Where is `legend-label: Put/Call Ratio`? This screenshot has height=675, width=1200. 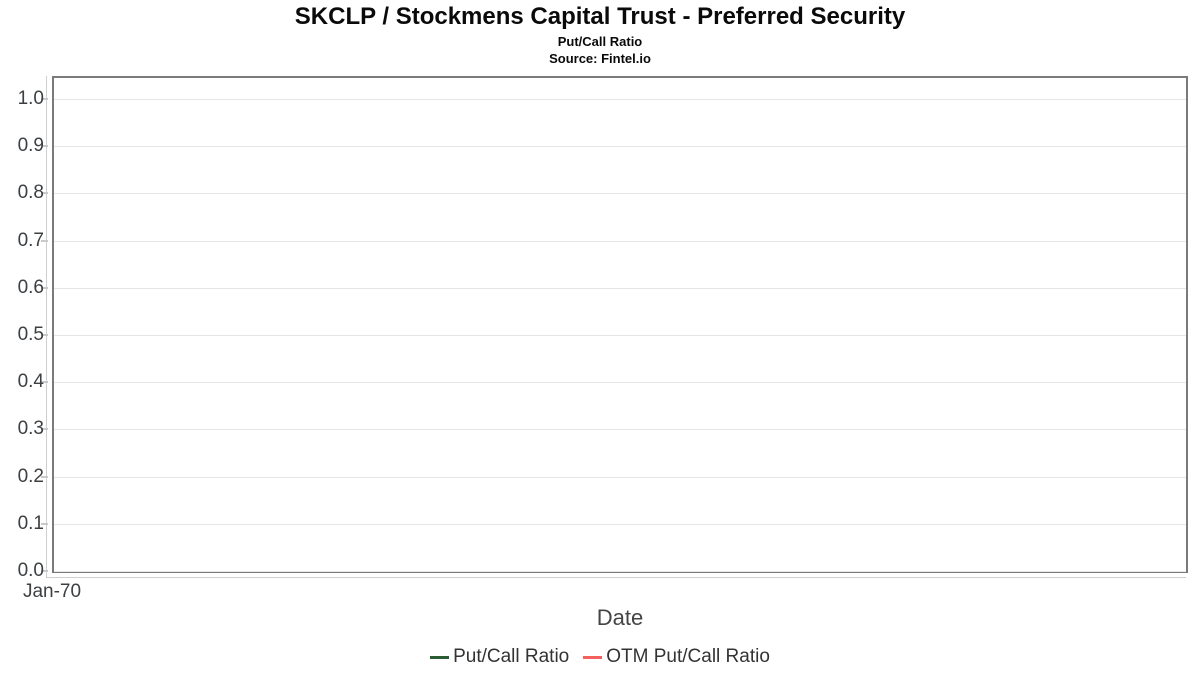 legend-label: Put/Call Ratio is located at coordinates (511, 656).